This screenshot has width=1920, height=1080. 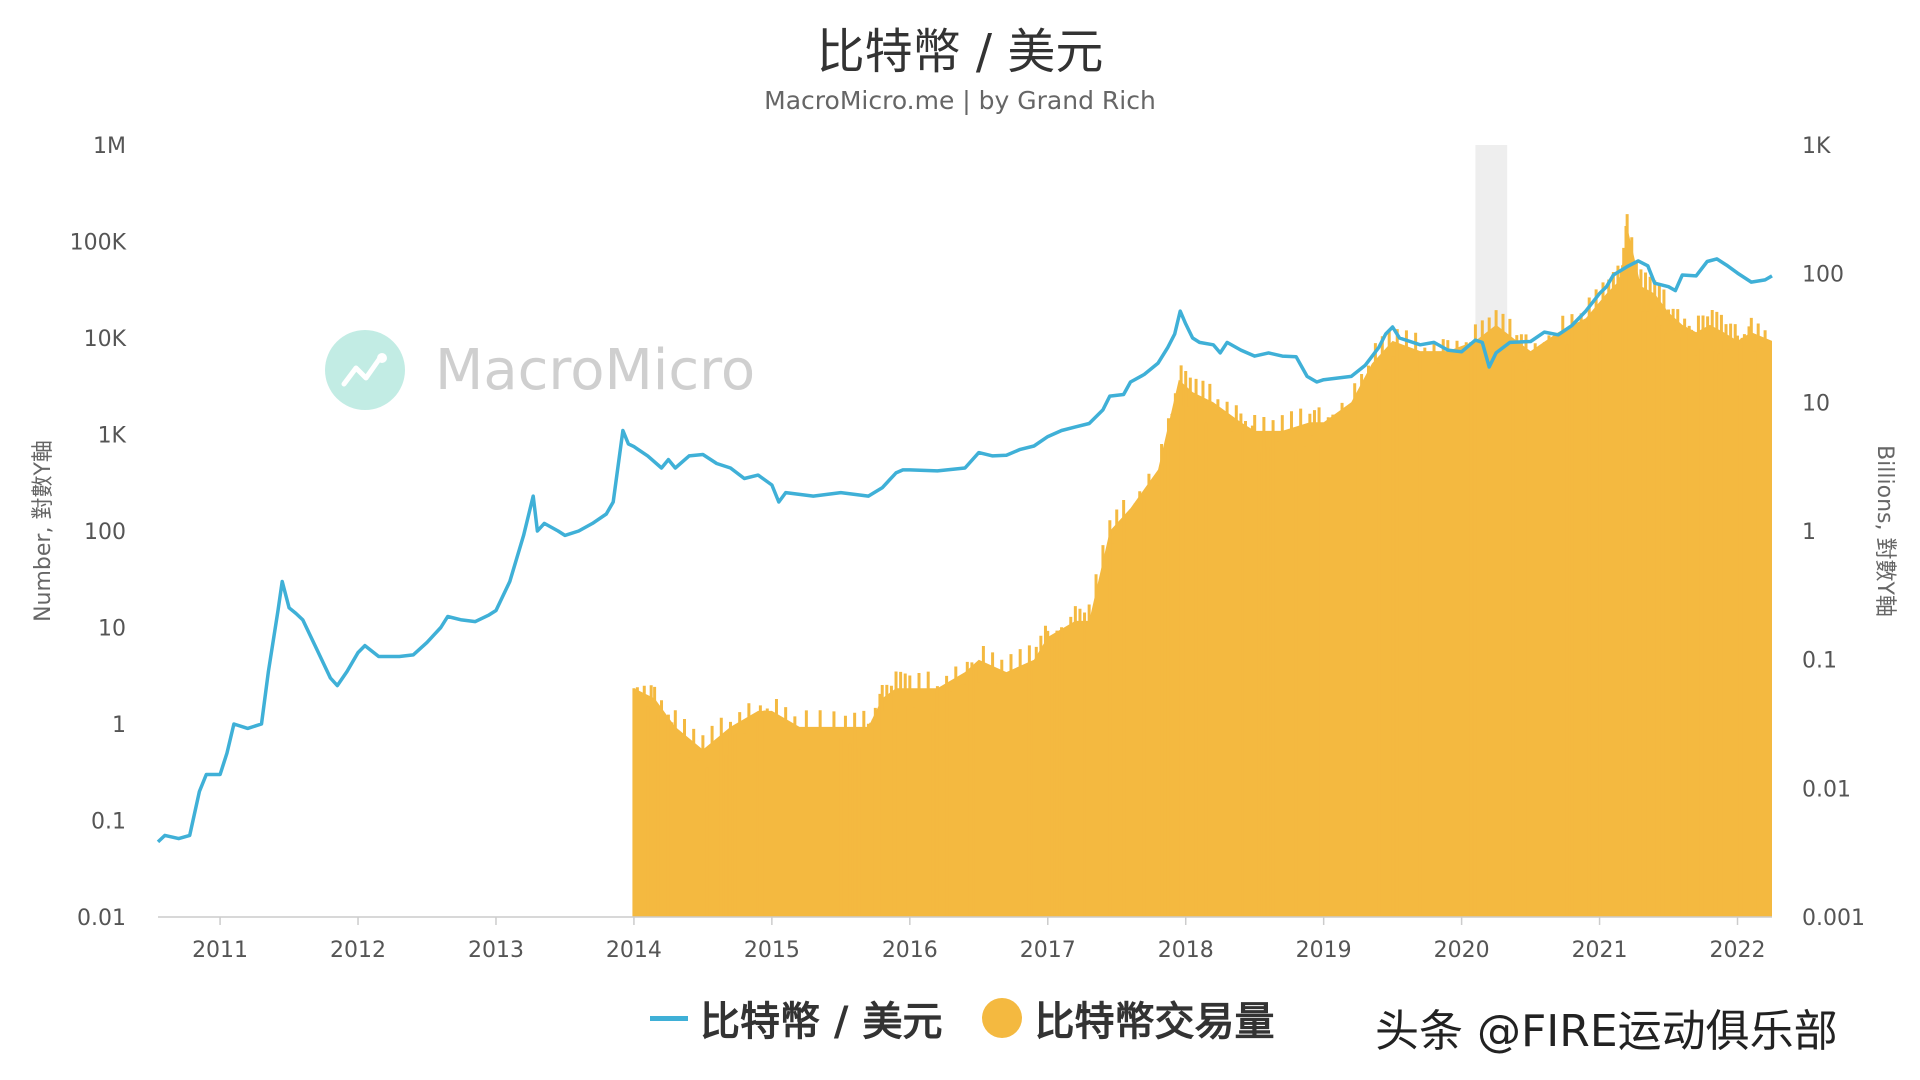 I want to click on left-tick-label: 0.1, so click(x=108, y=822).